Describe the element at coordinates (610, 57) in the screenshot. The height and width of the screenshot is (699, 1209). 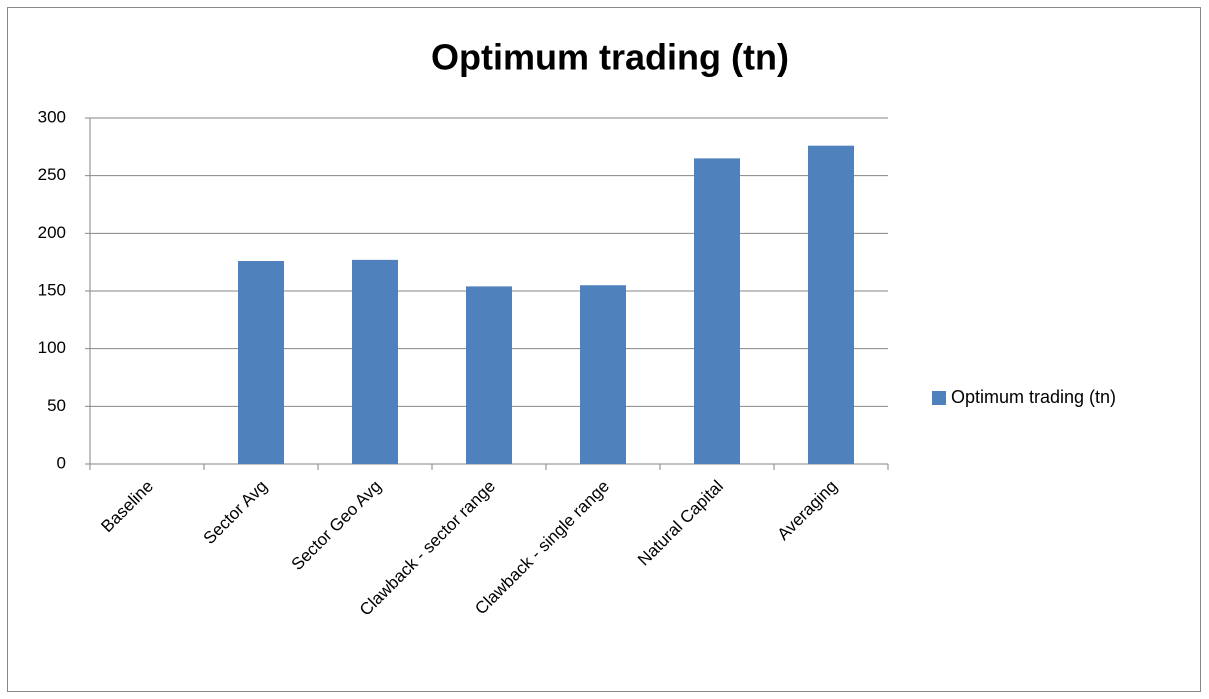
I see `chart-title: Optimum trading (tn)` at that location.